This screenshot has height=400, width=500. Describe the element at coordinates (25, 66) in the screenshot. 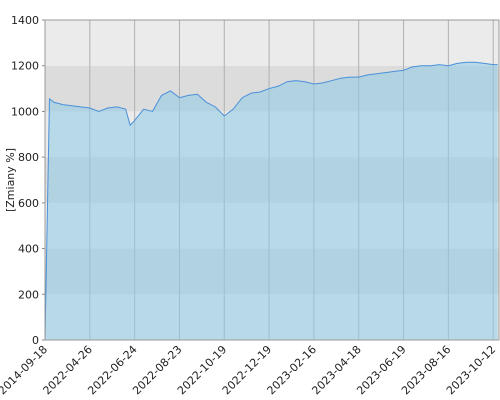

I see `y-tick-label: 1200` at that location.